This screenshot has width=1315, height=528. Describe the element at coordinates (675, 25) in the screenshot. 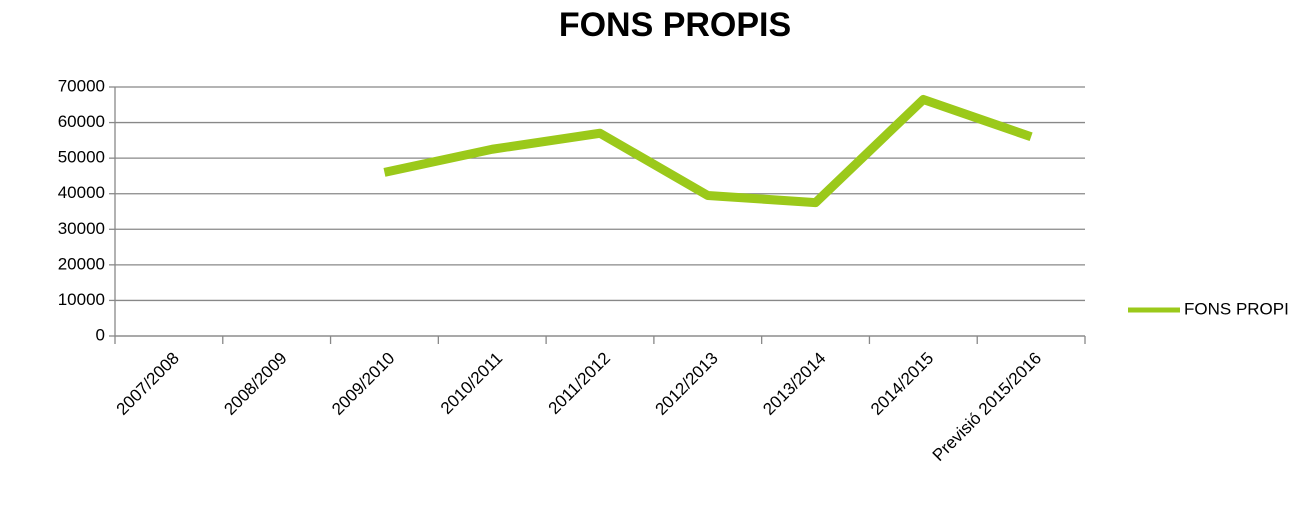

I see `chart-title: FONS PROPIS` at that location.